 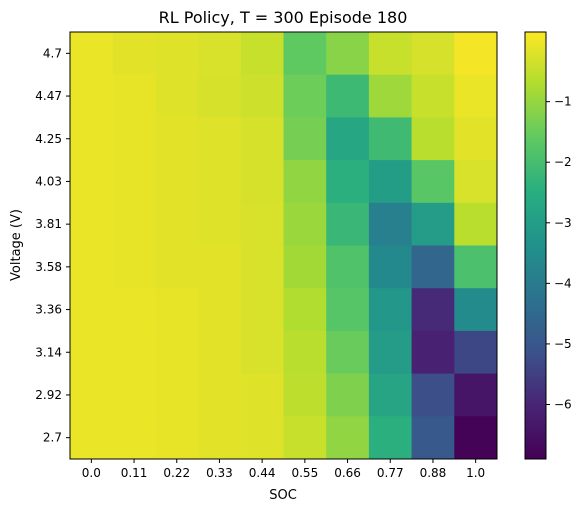 What do you see at coordinates (433, 473) in the screenshot?
I see `x-tick-label: 0.88` at bounding box center [433, 473].